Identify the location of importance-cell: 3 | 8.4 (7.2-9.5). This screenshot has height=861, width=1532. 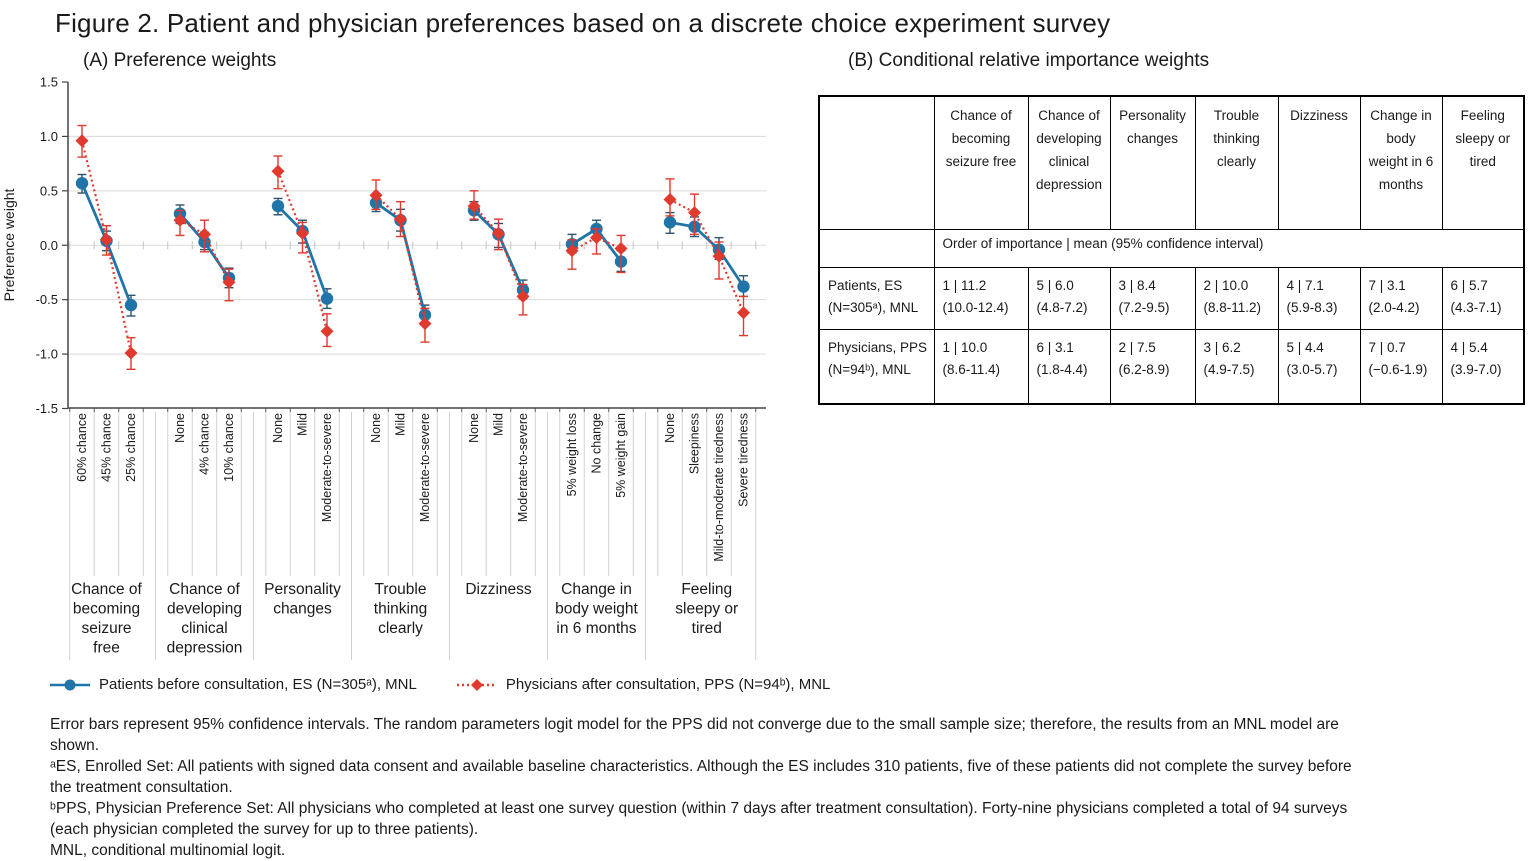
(1152, 298).